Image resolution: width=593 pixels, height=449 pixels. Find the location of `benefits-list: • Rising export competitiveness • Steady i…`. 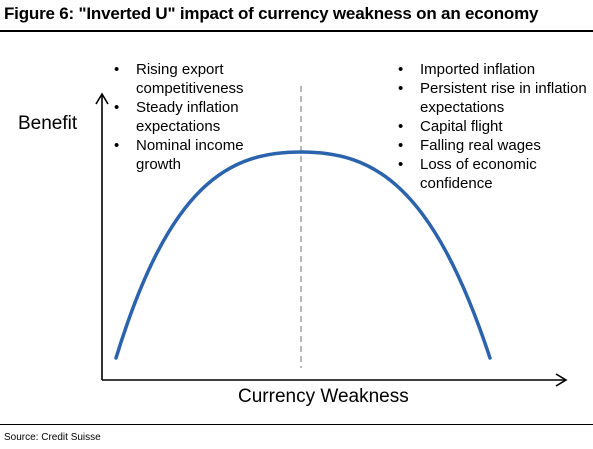

benefits-list: • Rising export competitiveness • Steady i… is located at coordinates (198, 117).